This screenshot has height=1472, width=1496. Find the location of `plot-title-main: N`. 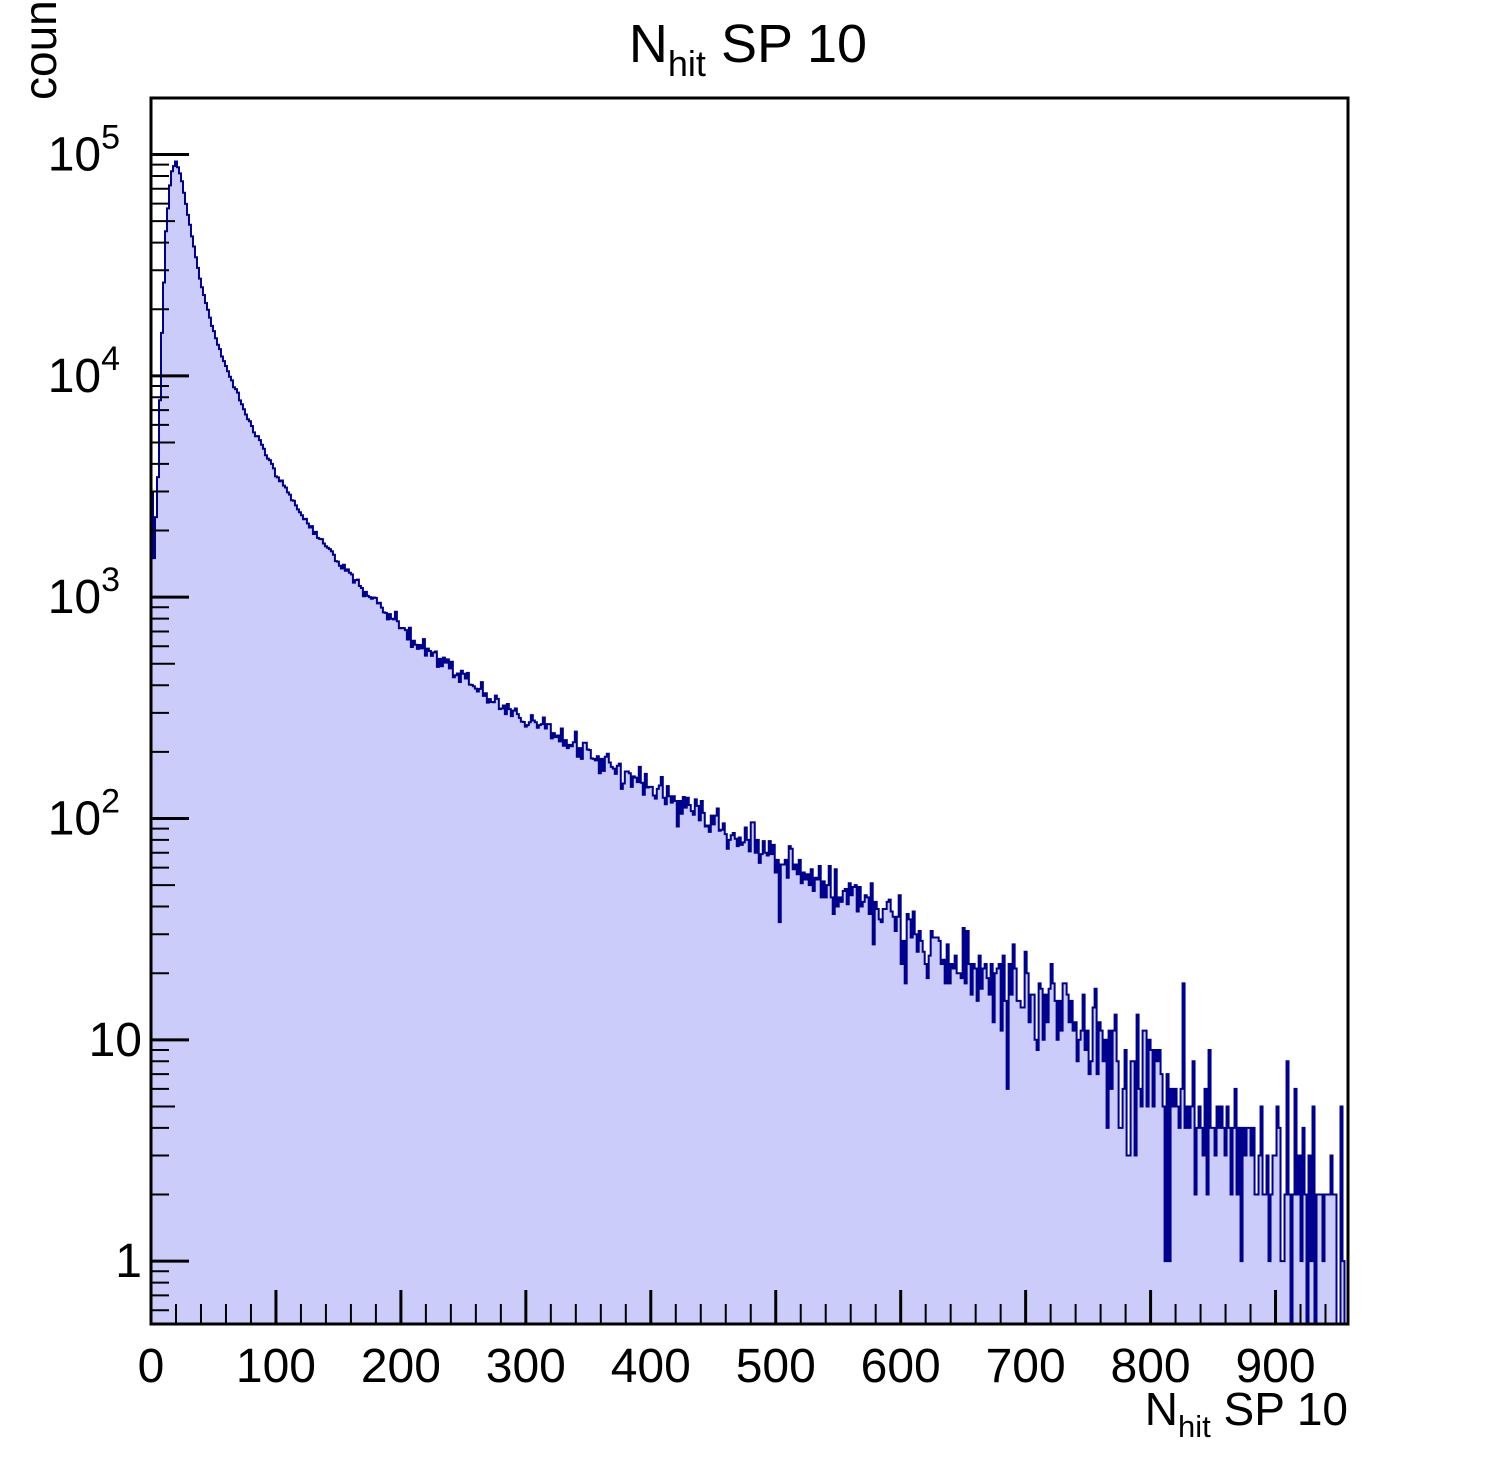

plot-title-main: N is located at coordinates (648, 44).